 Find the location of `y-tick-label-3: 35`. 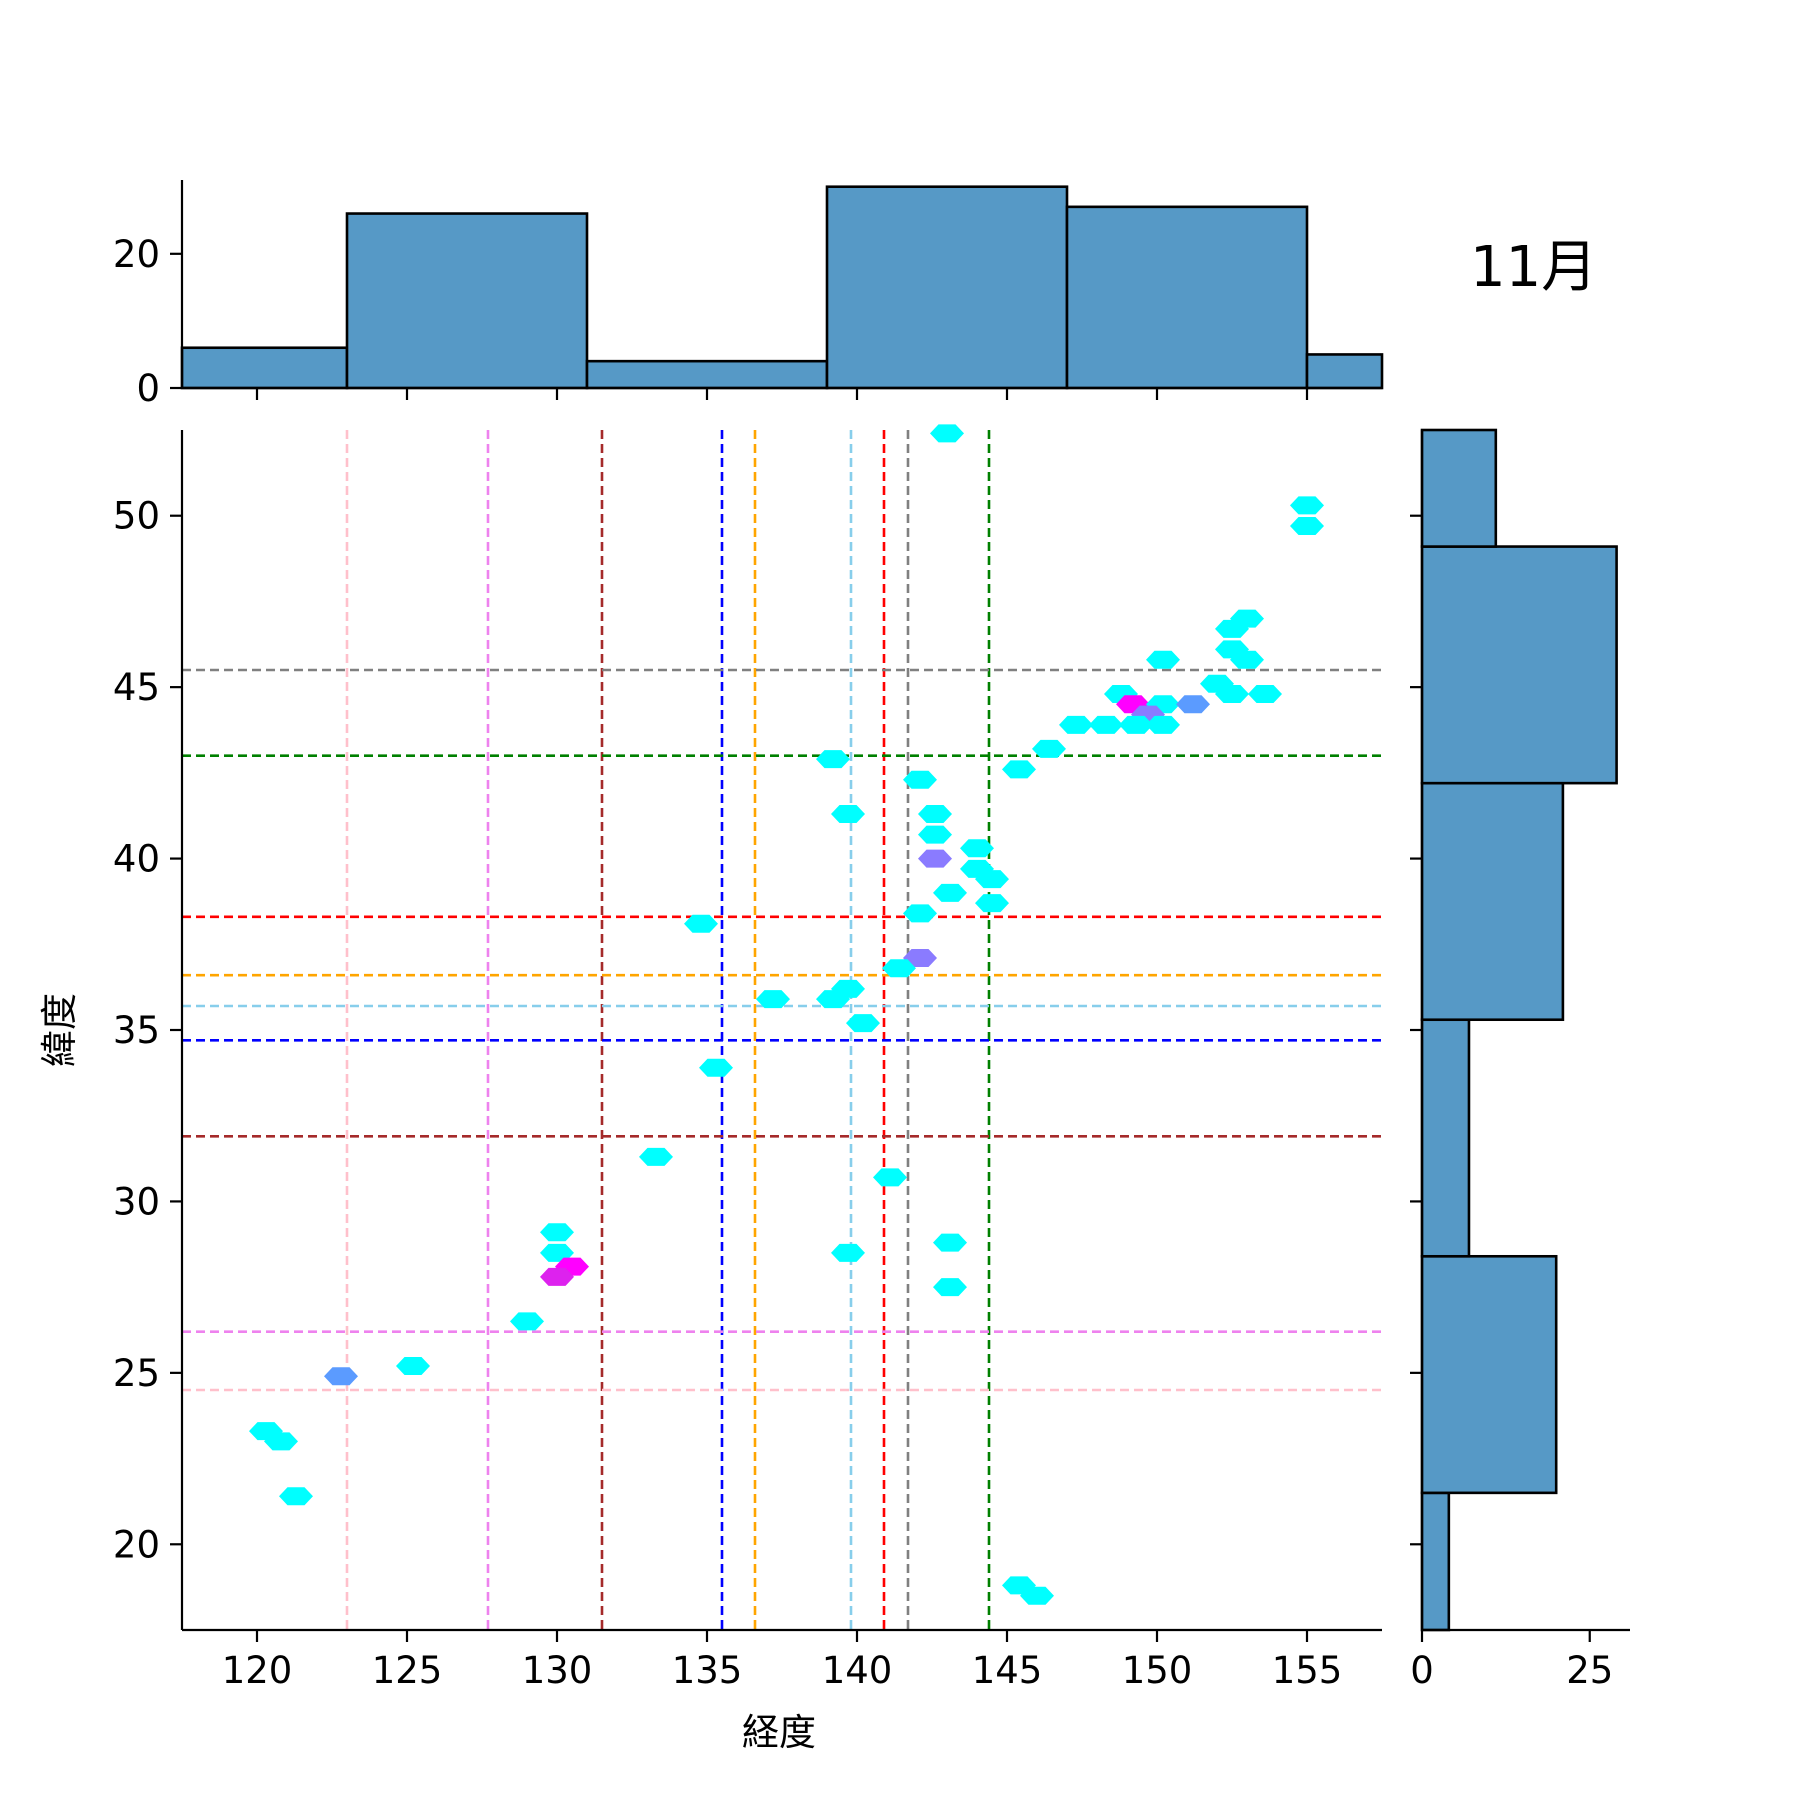

y-tick-label-3: 35 is located at coordinates (136, 1030).